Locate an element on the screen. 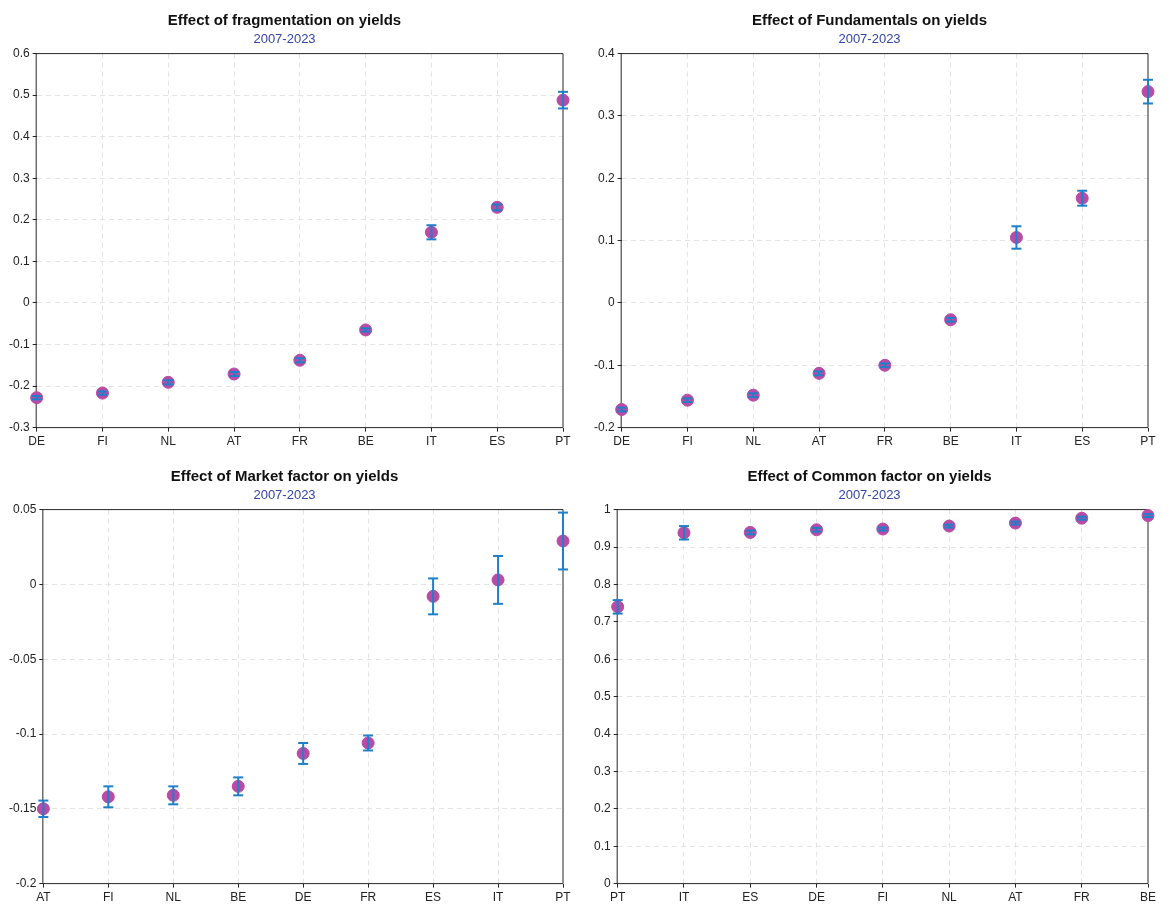 The image size is (1171, 913). chart-title: Effect of Common factor on yields is located at coordinates (869, 476).